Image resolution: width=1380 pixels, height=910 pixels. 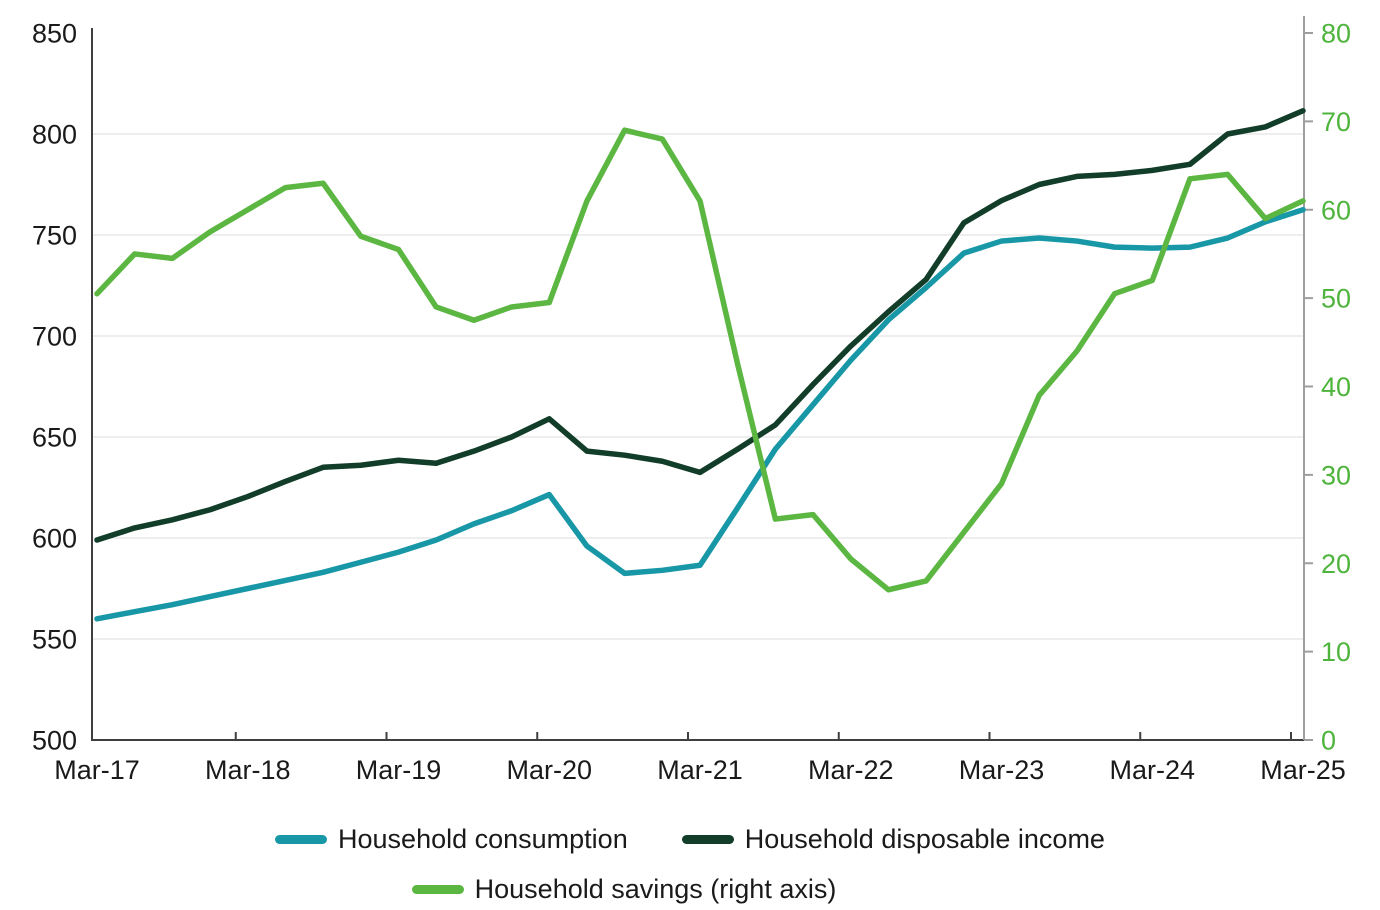 I want to click on svg-text: 750, so click(x=54, y=236).